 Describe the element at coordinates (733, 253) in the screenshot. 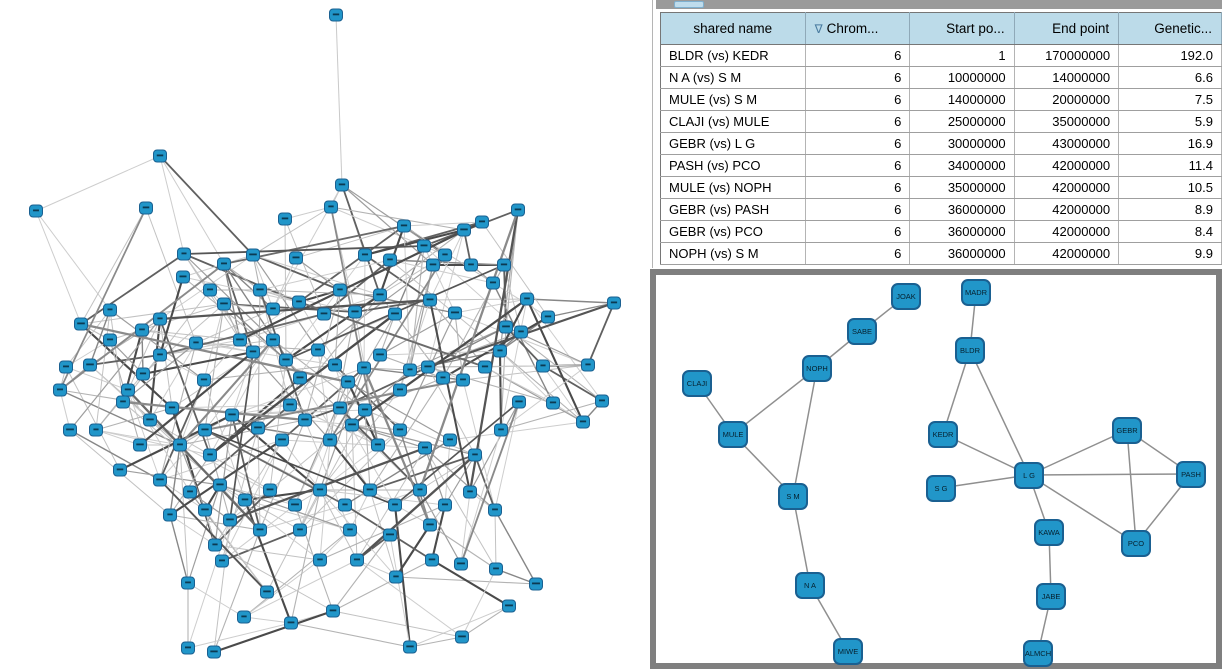

I see `cell-shared-name: NOPH (vs) S M` at that location.